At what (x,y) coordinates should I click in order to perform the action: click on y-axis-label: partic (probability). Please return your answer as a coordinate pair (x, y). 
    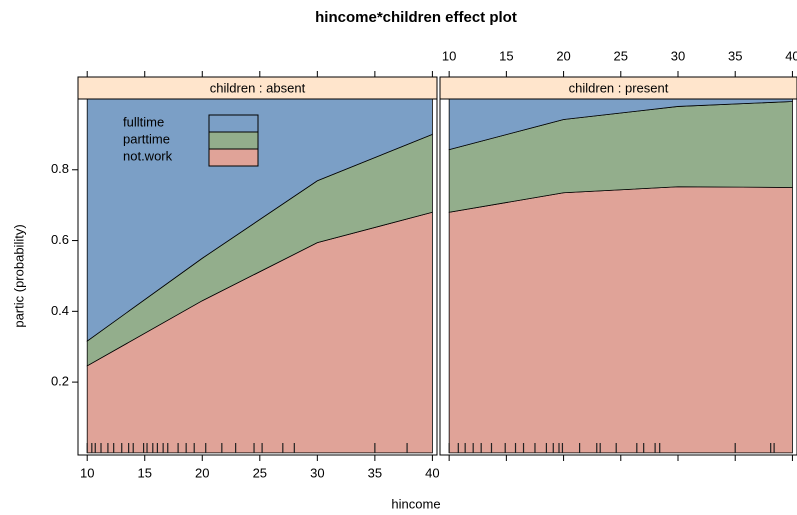
    Looking at the image, I should click on (18, 275).